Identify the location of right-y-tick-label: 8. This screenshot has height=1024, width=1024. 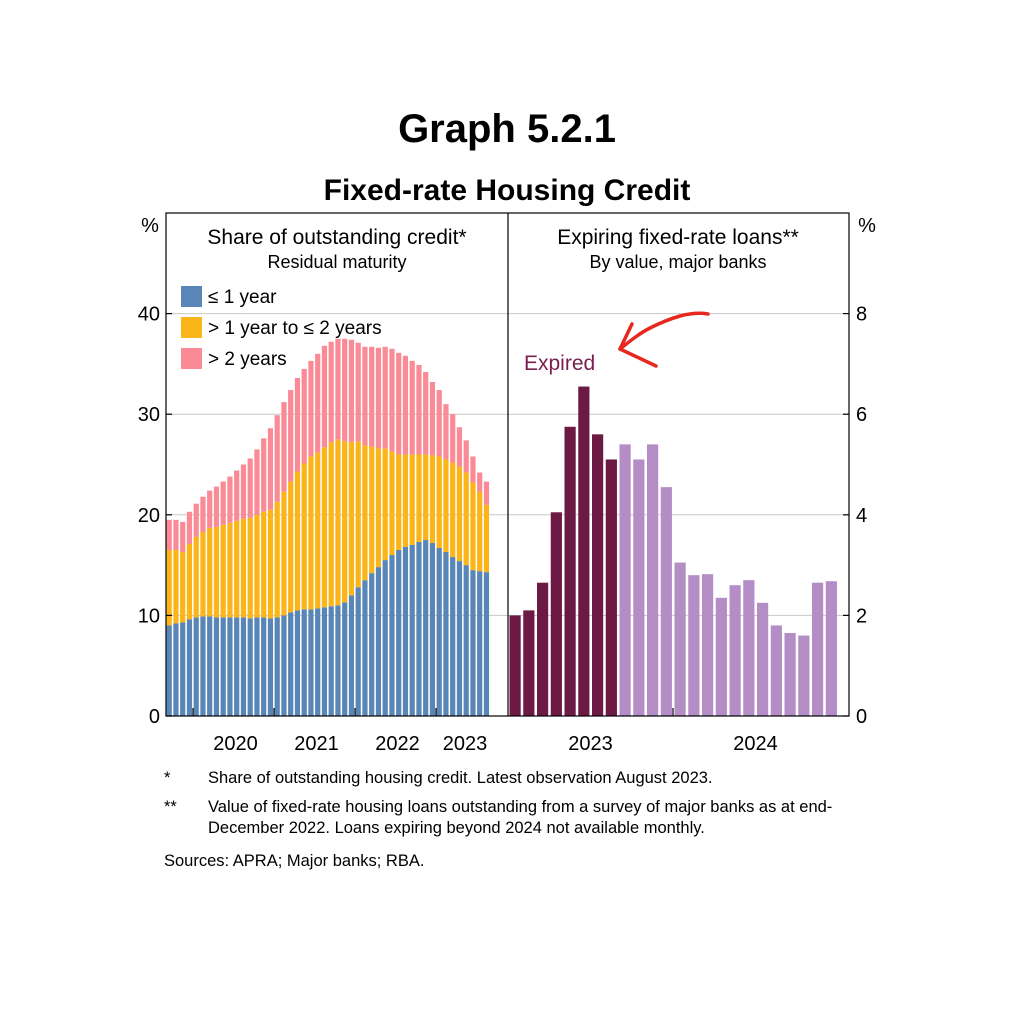
(861, 315).